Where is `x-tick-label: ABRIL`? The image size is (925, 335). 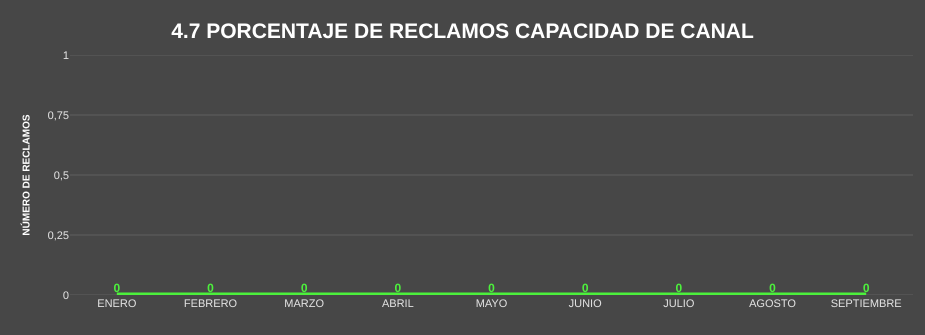
x-tick-label: ABRIL is located at coordinates (398, 304).